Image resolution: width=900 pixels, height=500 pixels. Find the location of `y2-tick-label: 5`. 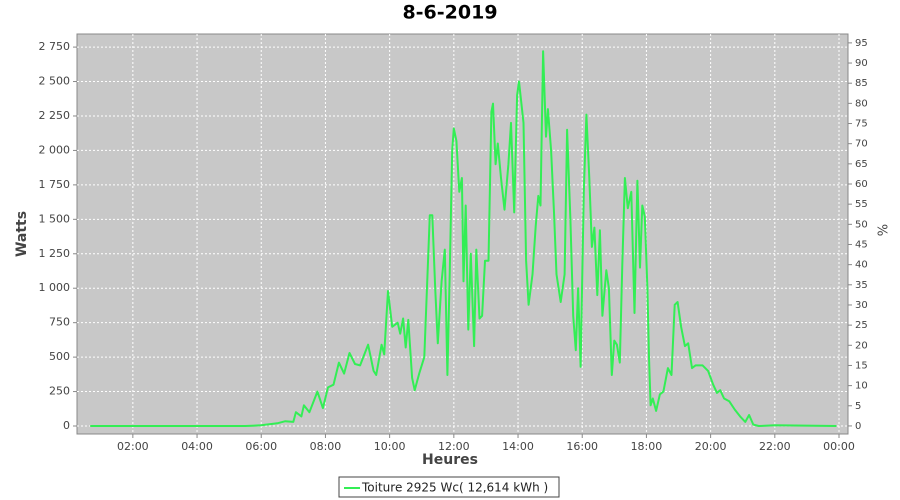

y2-tick-label: 5 is located at coordinates (858, 406).